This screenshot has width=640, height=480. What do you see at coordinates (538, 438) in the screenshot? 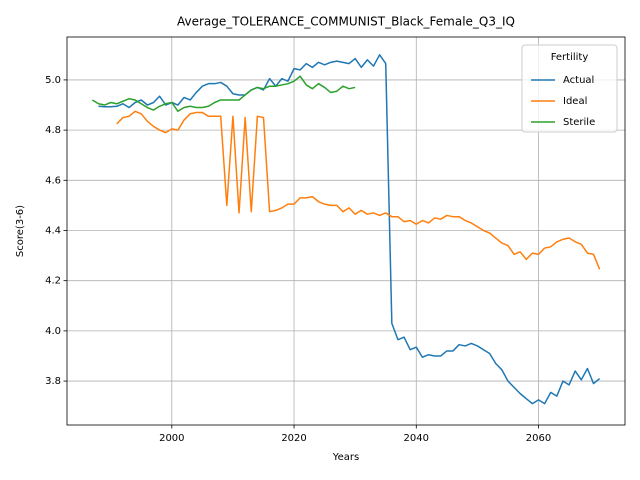
I see `x-tick-label: 2060` at bounding box center [538, 438].